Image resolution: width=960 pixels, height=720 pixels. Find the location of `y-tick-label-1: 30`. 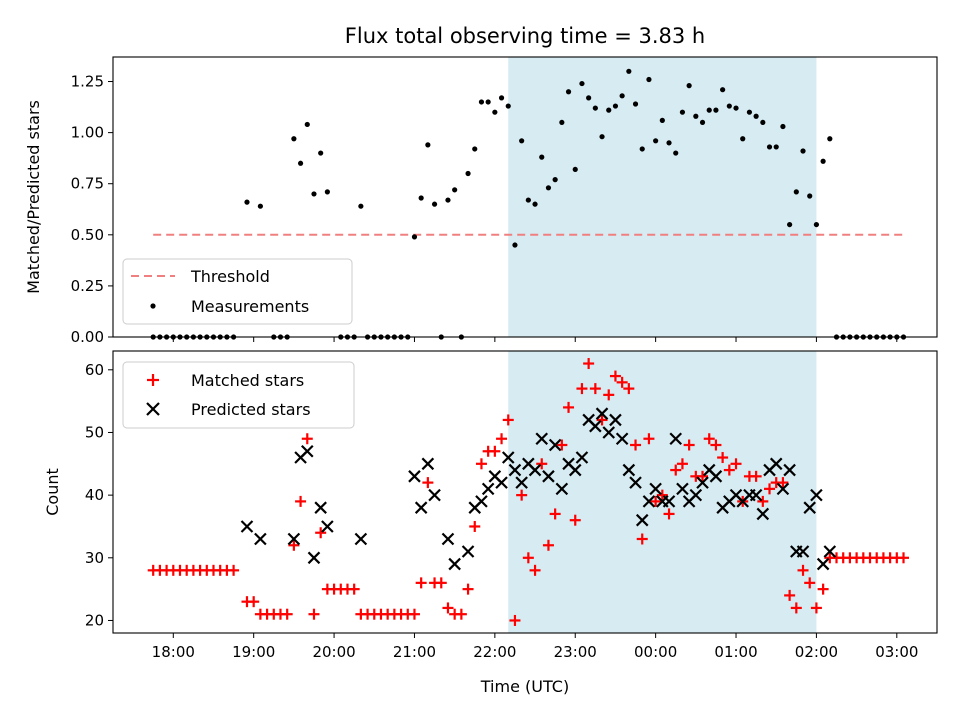

y-tick-label-1: 30 is located at coordinates (94, 558).